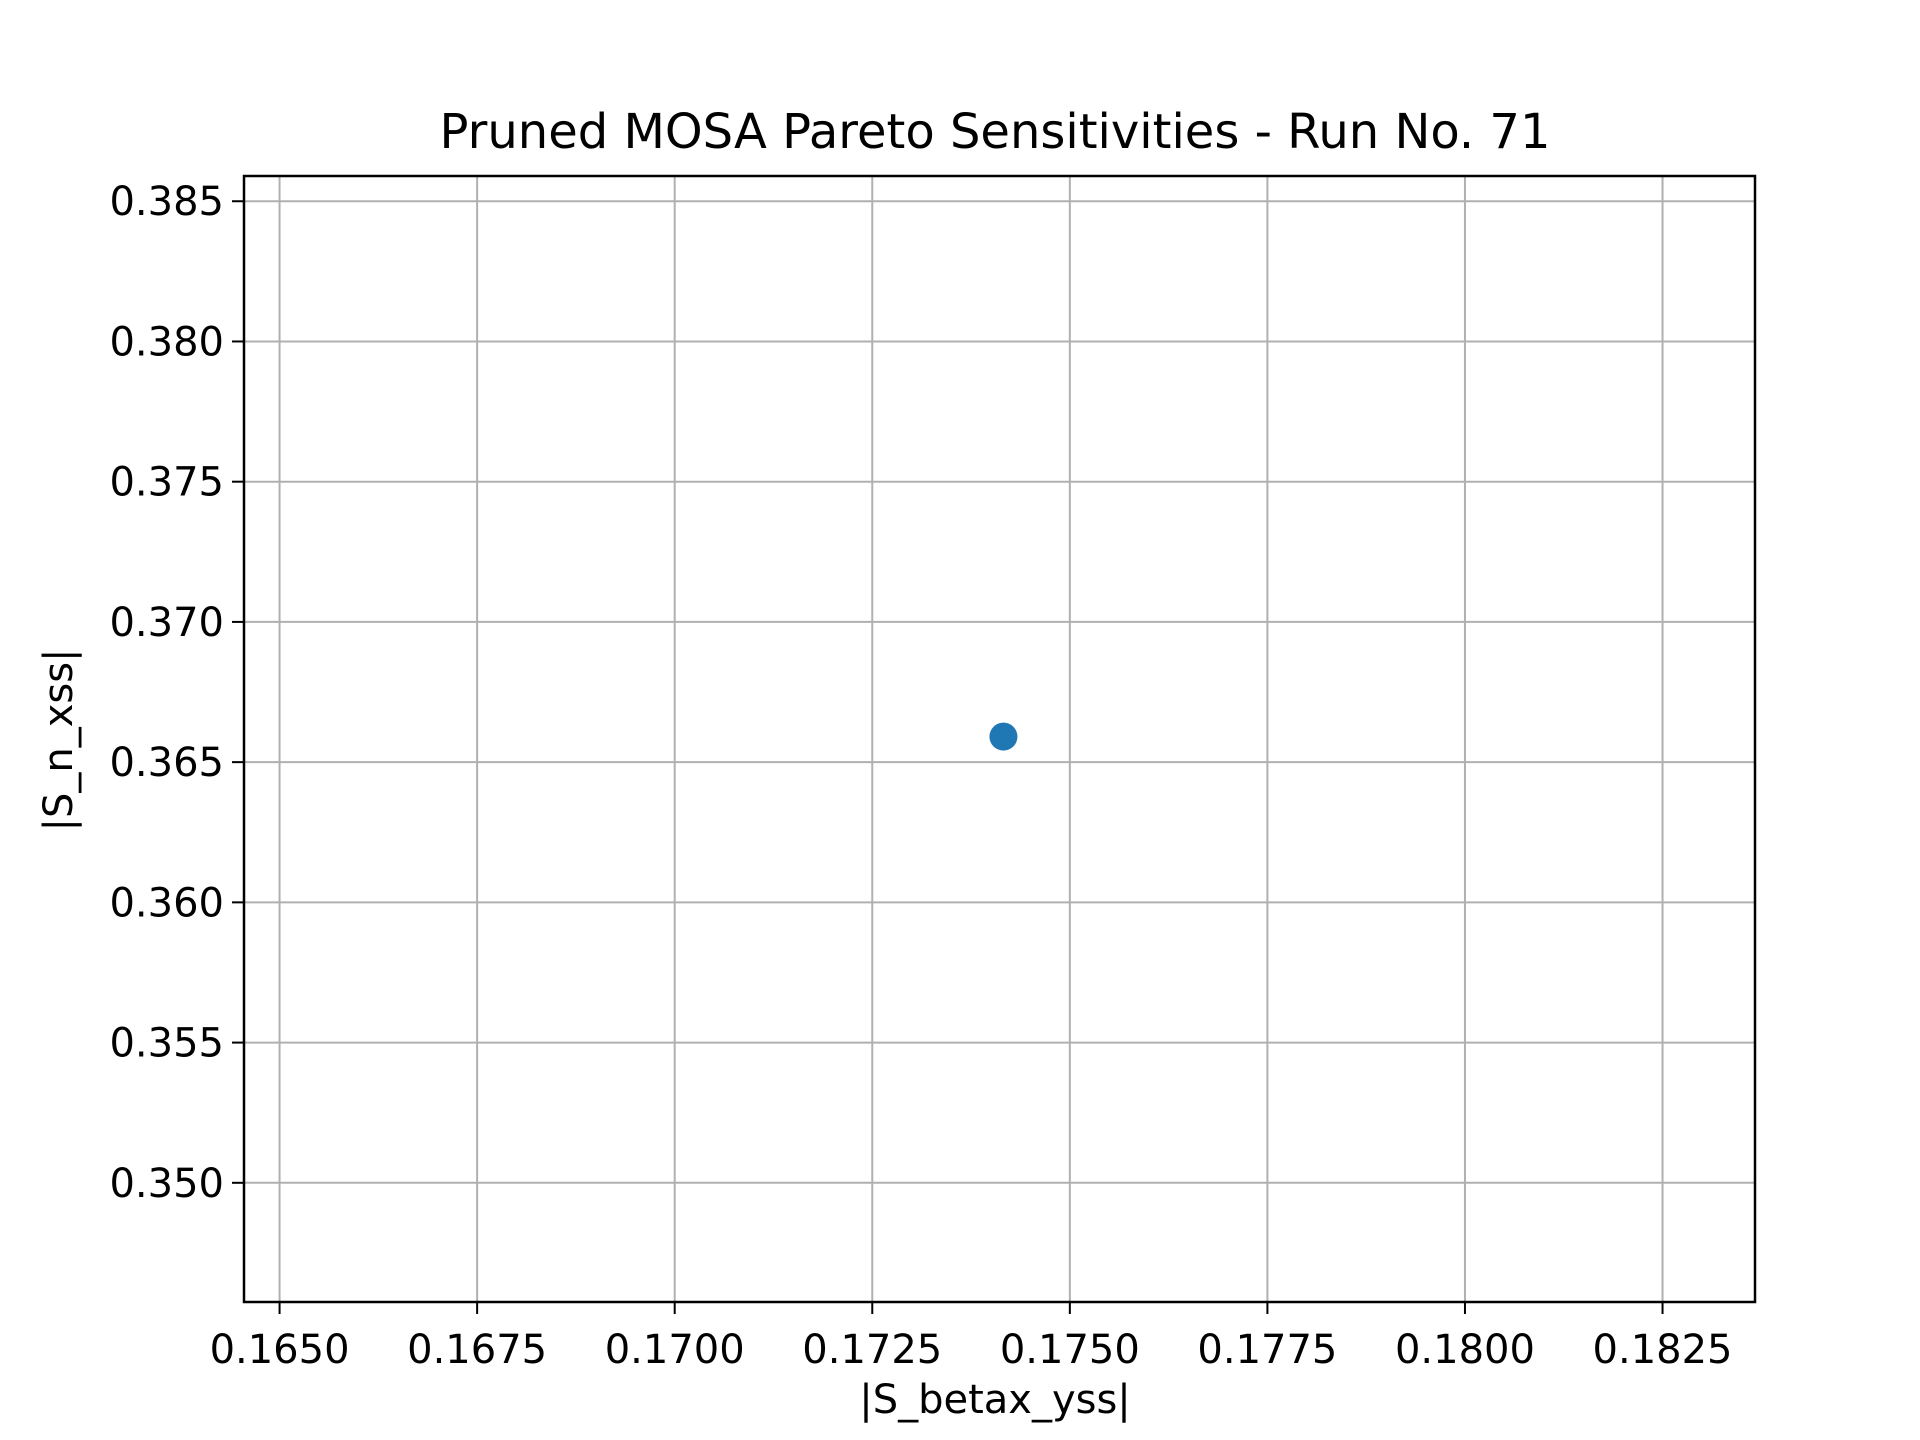 This screenshot has width=1920, height=1440. Describe the element at coordinates (1663, 1350) in the screenshot. I see `x-tick-label: 0.1825` at that location.